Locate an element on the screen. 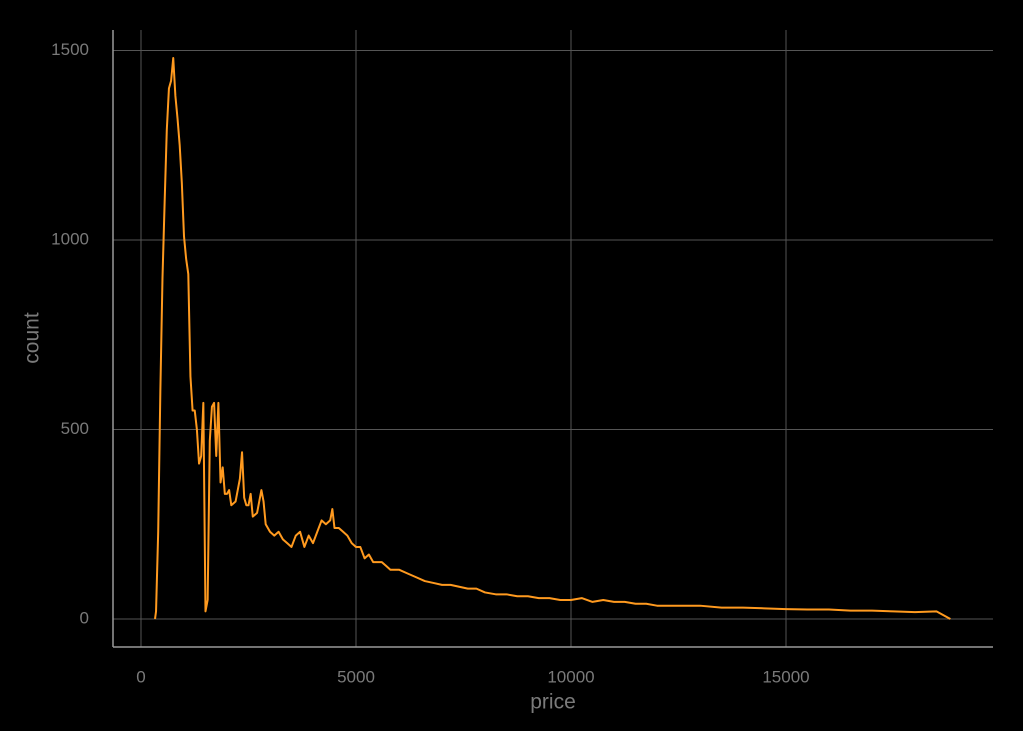 This screenshot has height=731, width=1023. x-tick-label: 0 is located at coordinates (140, 676).